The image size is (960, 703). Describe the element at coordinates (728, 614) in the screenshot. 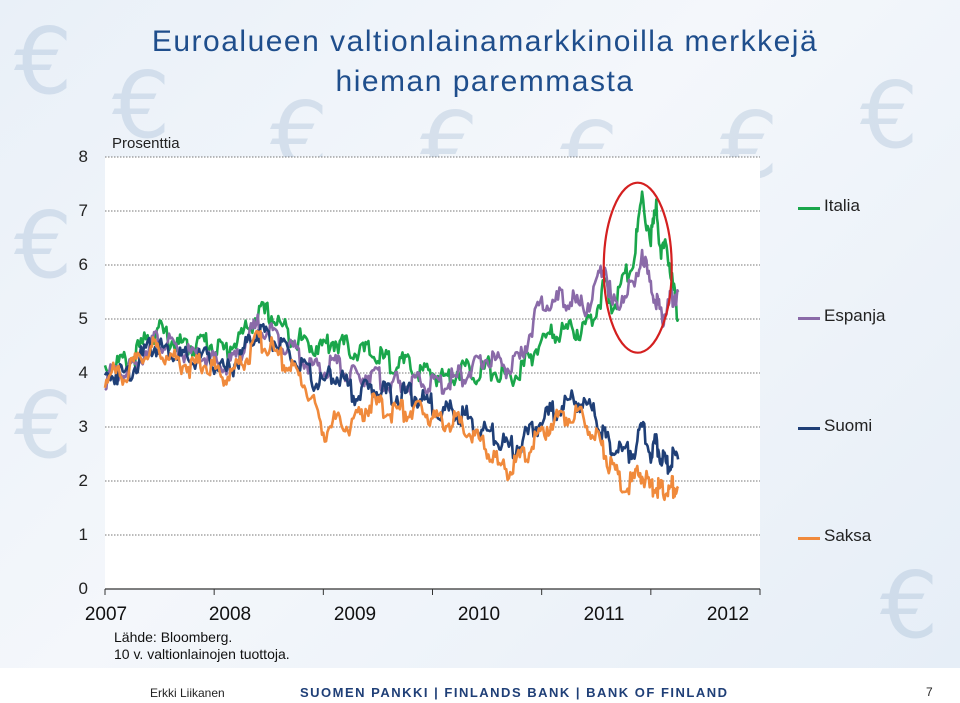

I see `x-tick-label: 2012` at that location.